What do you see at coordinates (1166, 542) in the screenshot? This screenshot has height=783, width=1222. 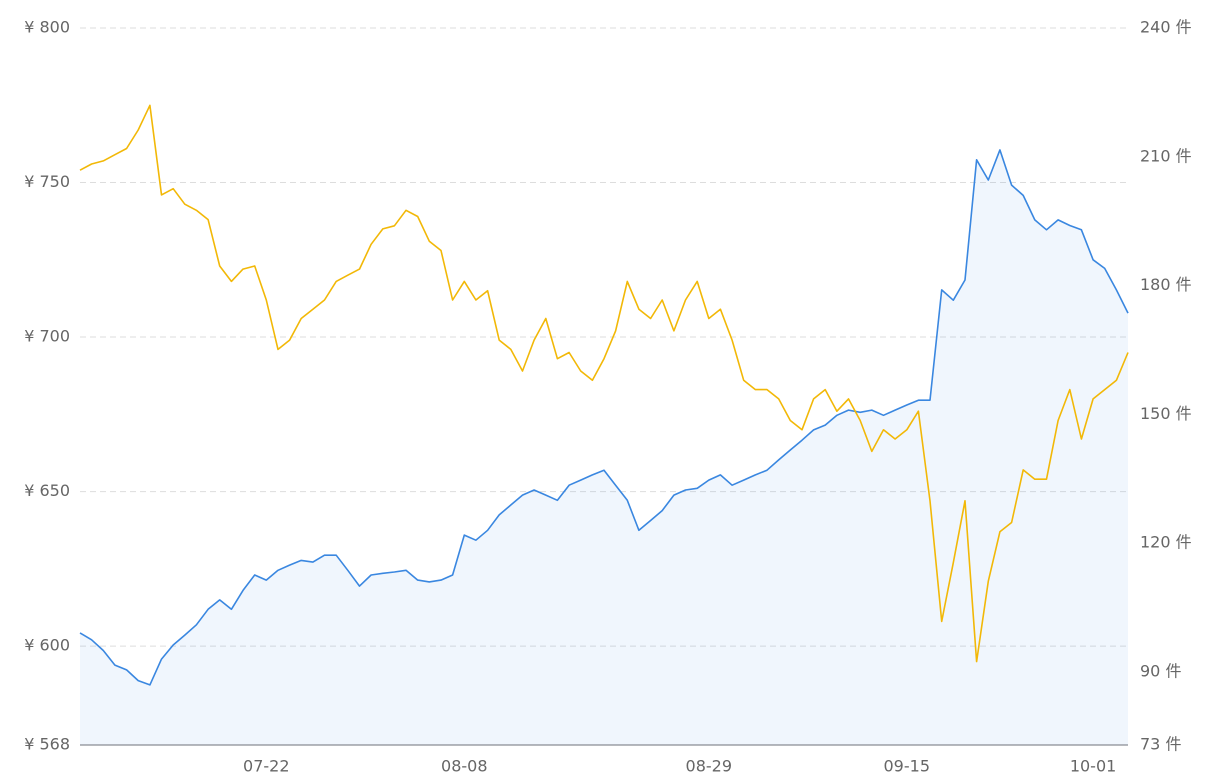 I see `y2-tick-label: 120 件` at bounding box center [1166, 542].